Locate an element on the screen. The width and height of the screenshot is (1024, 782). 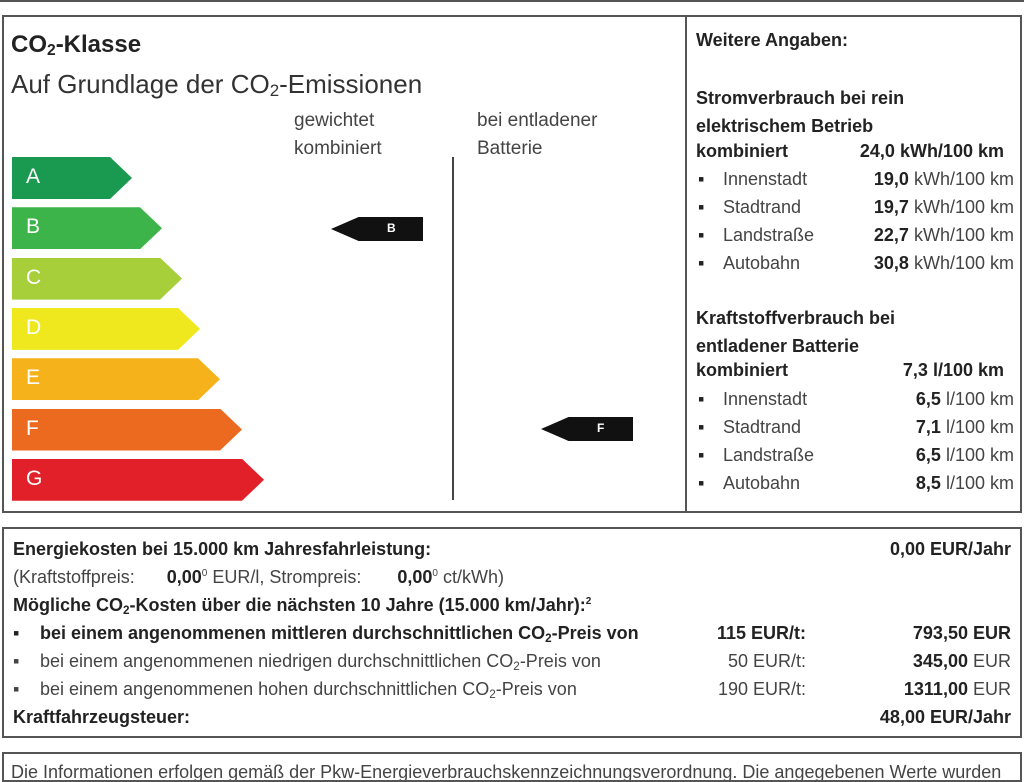
co2-class-arrow-f: F is located at coordinates (127, 430).